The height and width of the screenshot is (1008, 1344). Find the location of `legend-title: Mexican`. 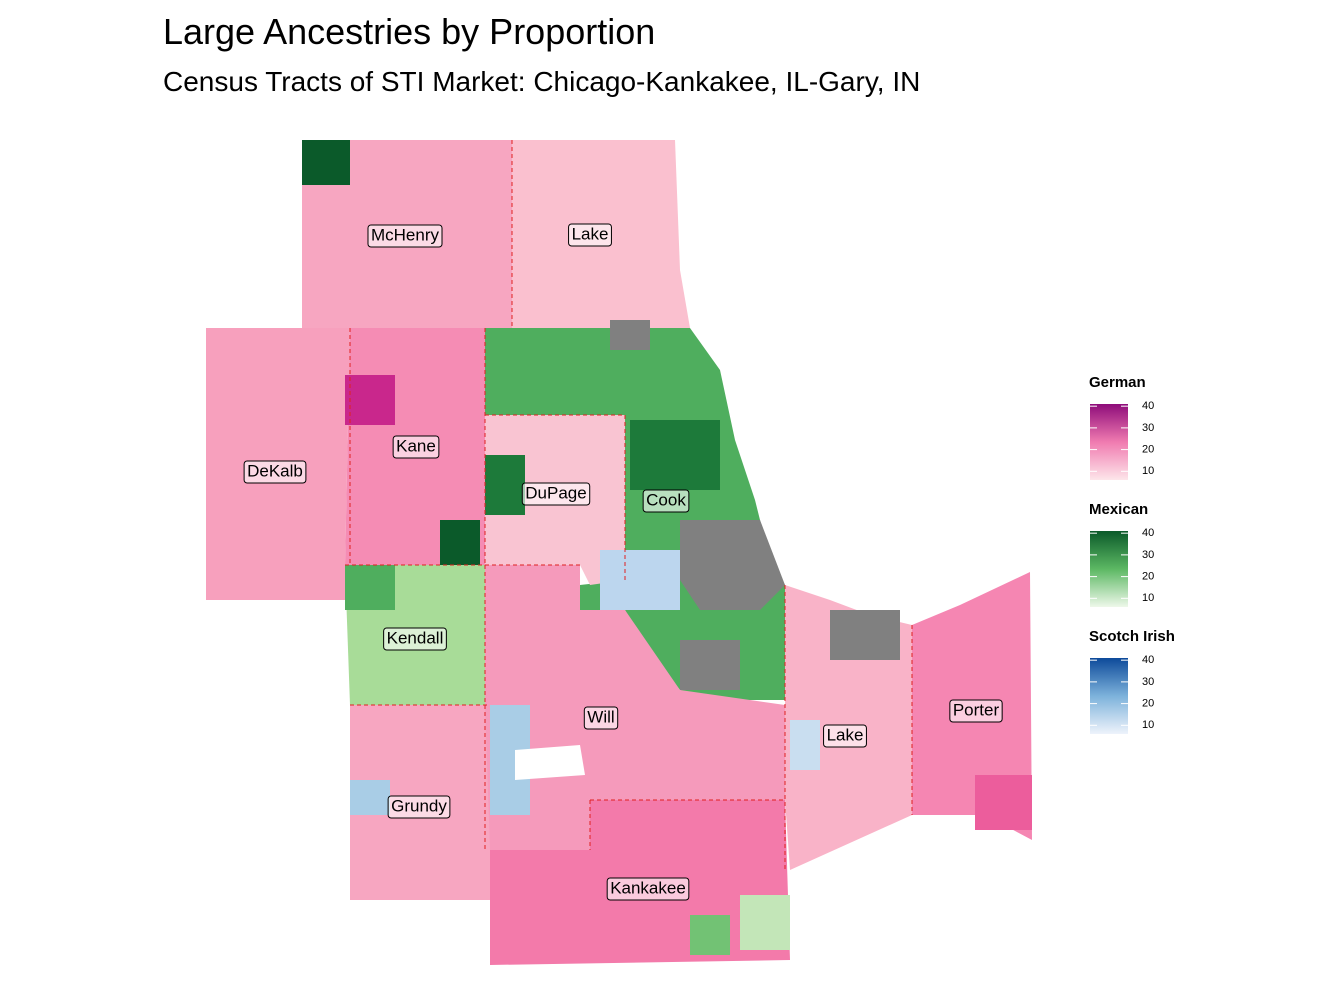

legend-title: Mexican is located at coordinates (1118, 509).